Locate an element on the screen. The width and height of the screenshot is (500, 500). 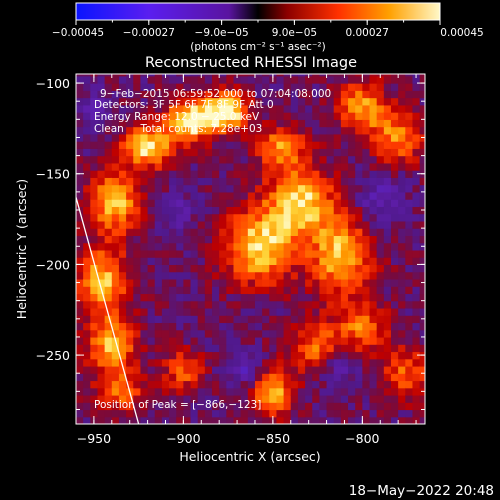
annotation-energy-range: Energy Range: 12.0 − 25.0 keV is located at coordinates (177, 117).